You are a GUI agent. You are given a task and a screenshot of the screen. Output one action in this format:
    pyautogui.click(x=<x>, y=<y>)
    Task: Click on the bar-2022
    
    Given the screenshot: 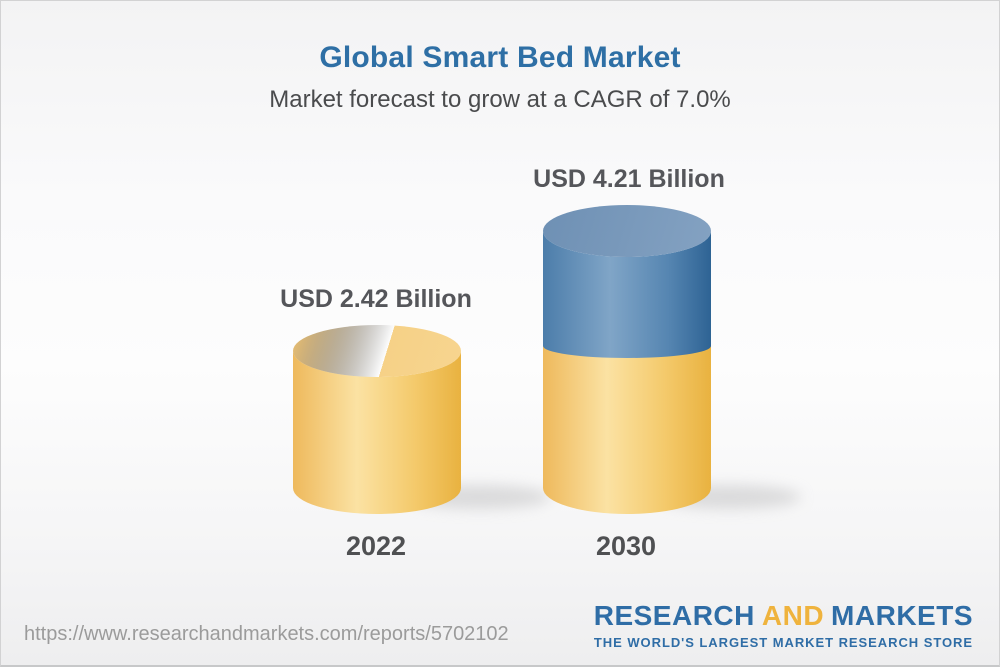 What is the action you would take?
    pyautogui.click(x=377, y=419)
    